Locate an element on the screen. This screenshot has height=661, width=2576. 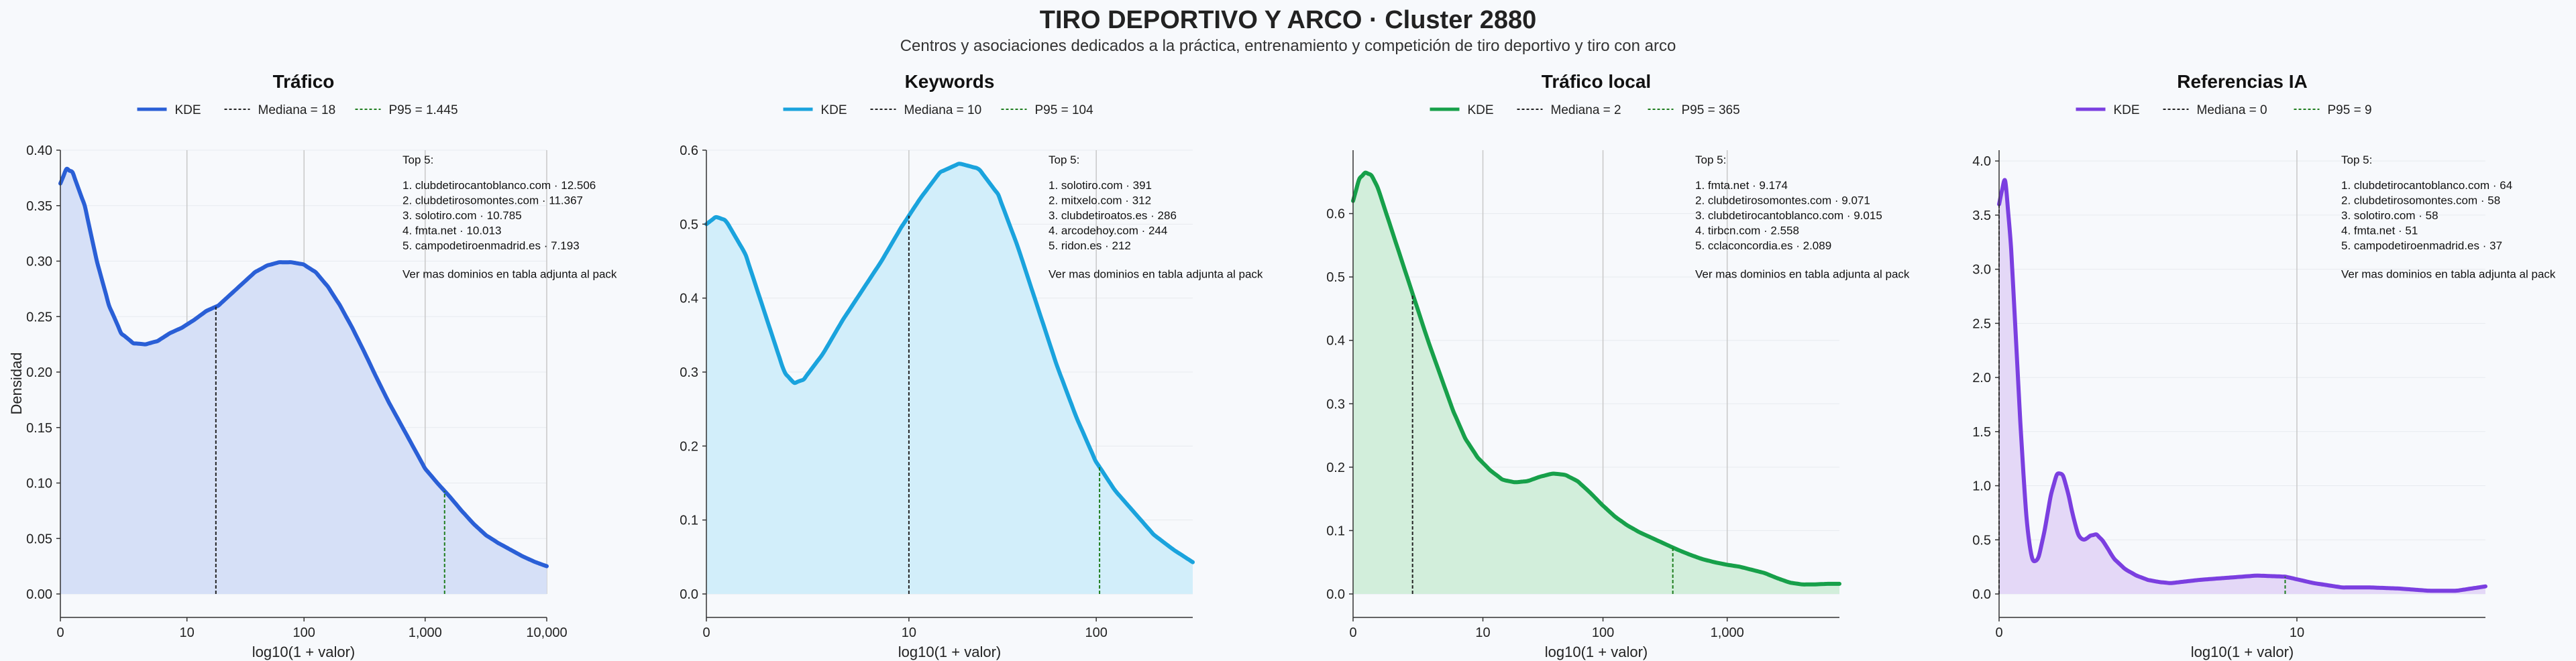
top5-item: 2. clubdetirosomontes.com · 11.367 is located at coordinates (492, 200).